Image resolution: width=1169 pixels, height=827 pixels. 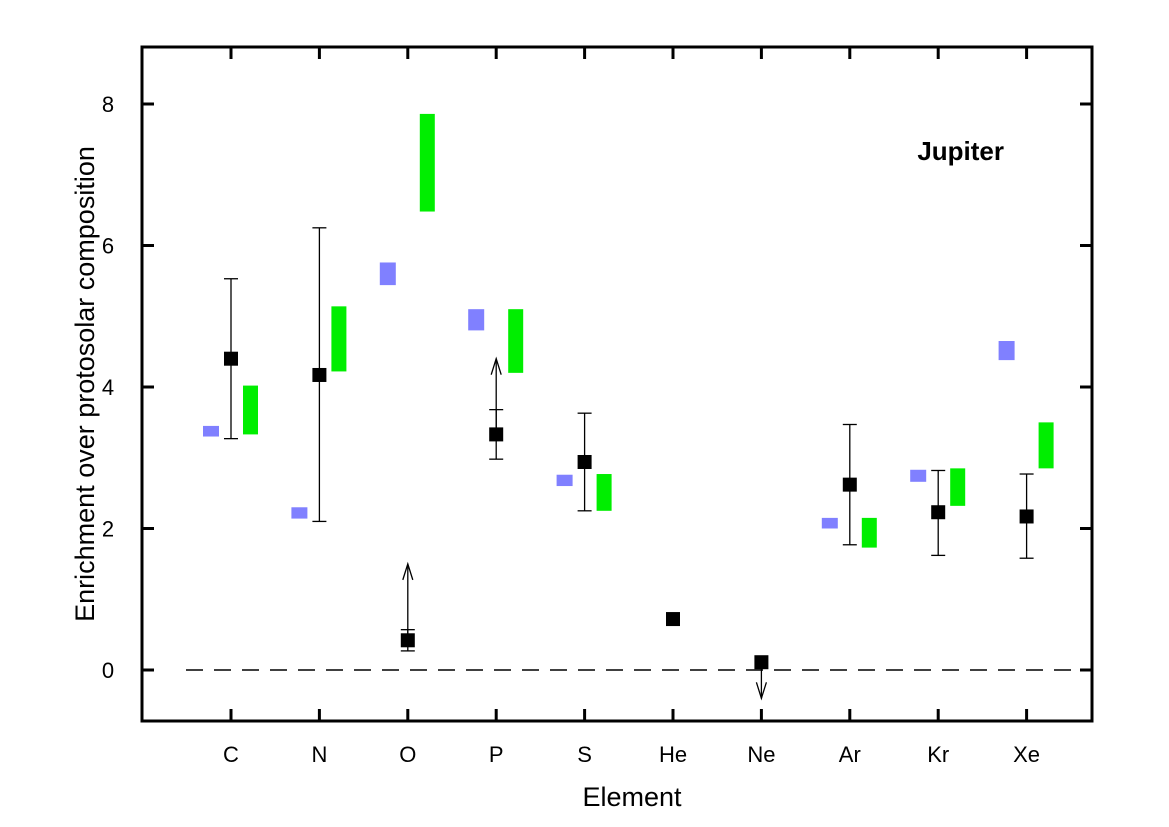 I want to click on model-bar-green-o, so click(x=427, y=162).